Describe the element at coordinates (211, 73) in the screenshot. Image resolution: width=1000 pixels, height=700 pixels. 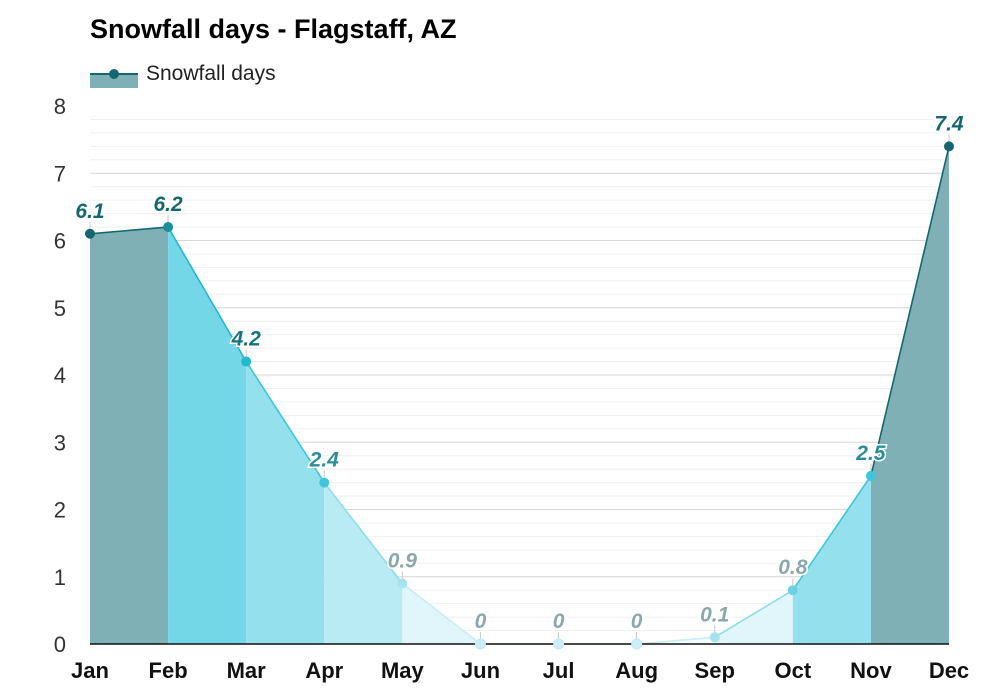
I see `legend-label: Snowfall days` at that location.